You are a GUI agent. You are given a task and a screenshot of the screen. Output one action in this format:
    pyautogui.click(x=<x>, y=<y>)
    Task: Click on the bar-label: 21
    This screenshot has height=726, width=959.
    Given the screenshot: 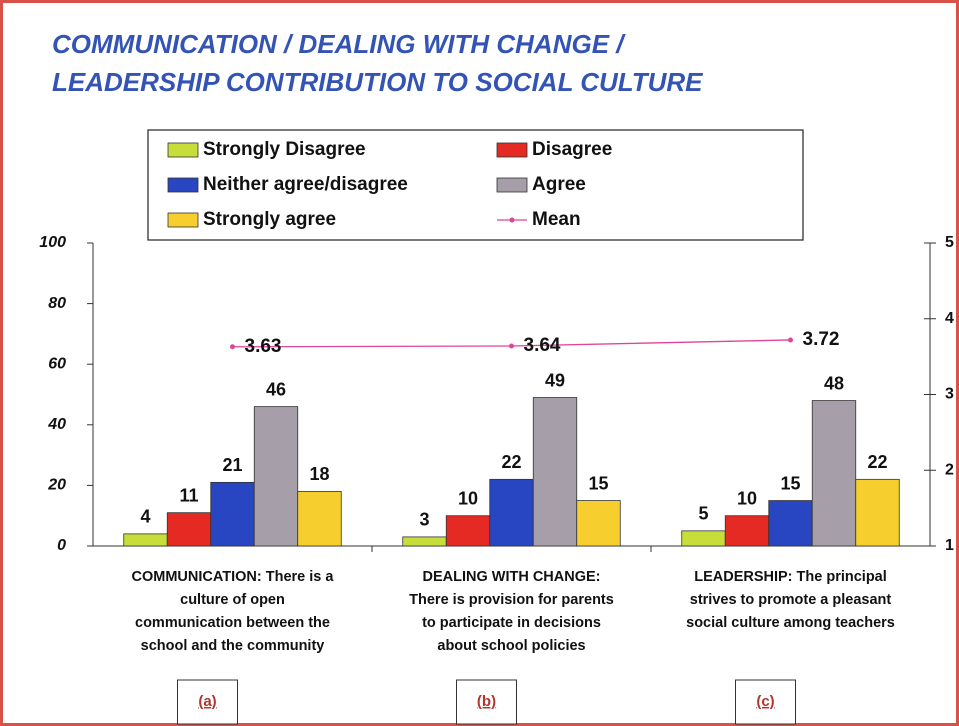 What is the action you would take?
    pyautogui.click(x=232, y=465)
    